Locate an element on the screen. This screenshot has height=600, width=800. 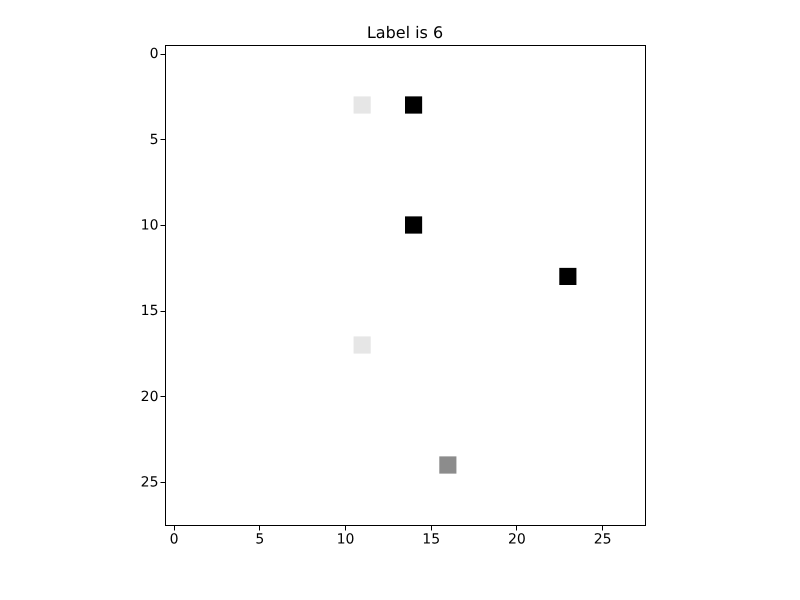
x-tick-label: 15 is located at coordinates (431, 540).